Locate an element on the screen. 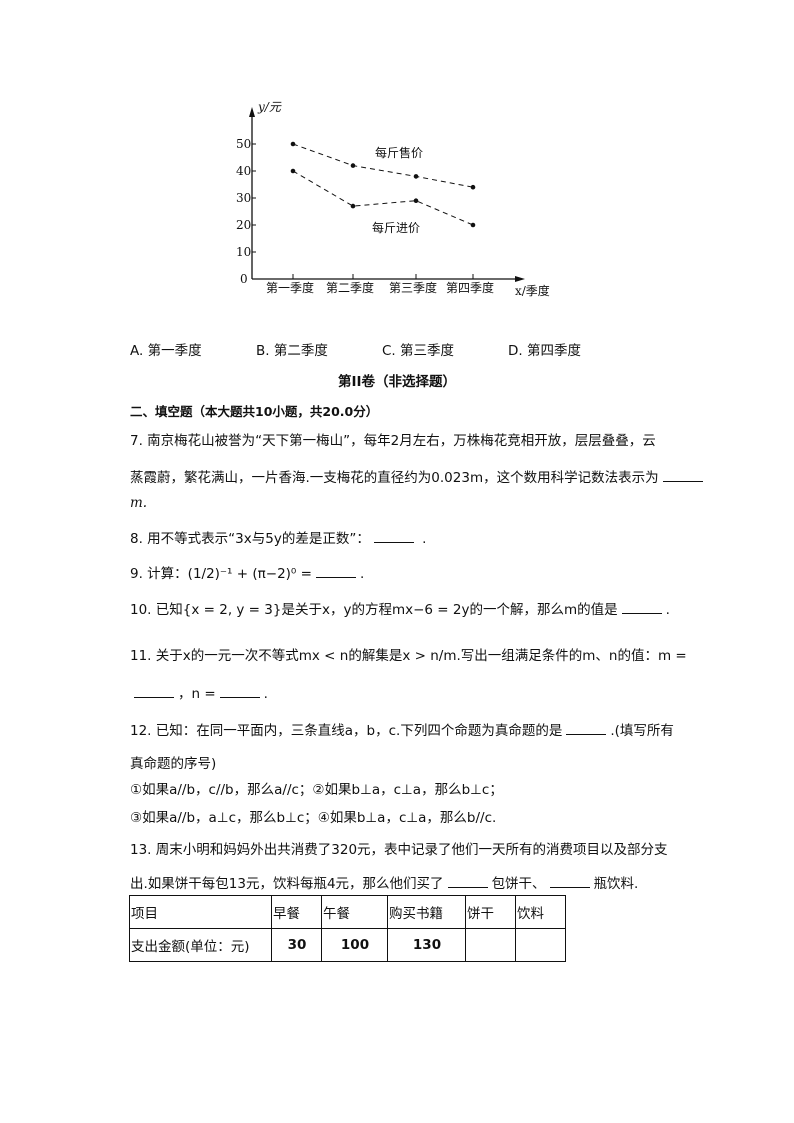 The width and height of the screenshot is (794, 1123). q12-text: 12. 已知：在同一平面内，三条直线a，b，c.下列四个命题为真命题的是 is located at coordinates (346, 731).